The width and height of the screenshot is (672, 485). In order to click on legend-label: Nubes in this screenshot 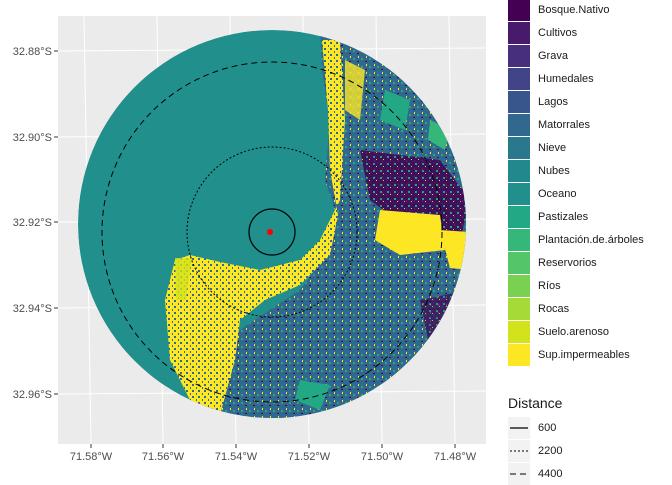, I will do `click(554, 171)`.